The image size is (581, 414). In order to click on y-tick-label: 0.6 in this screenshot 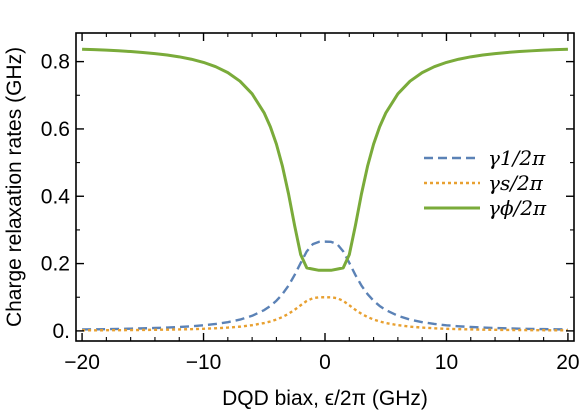, I will do `click(55, 129)`.